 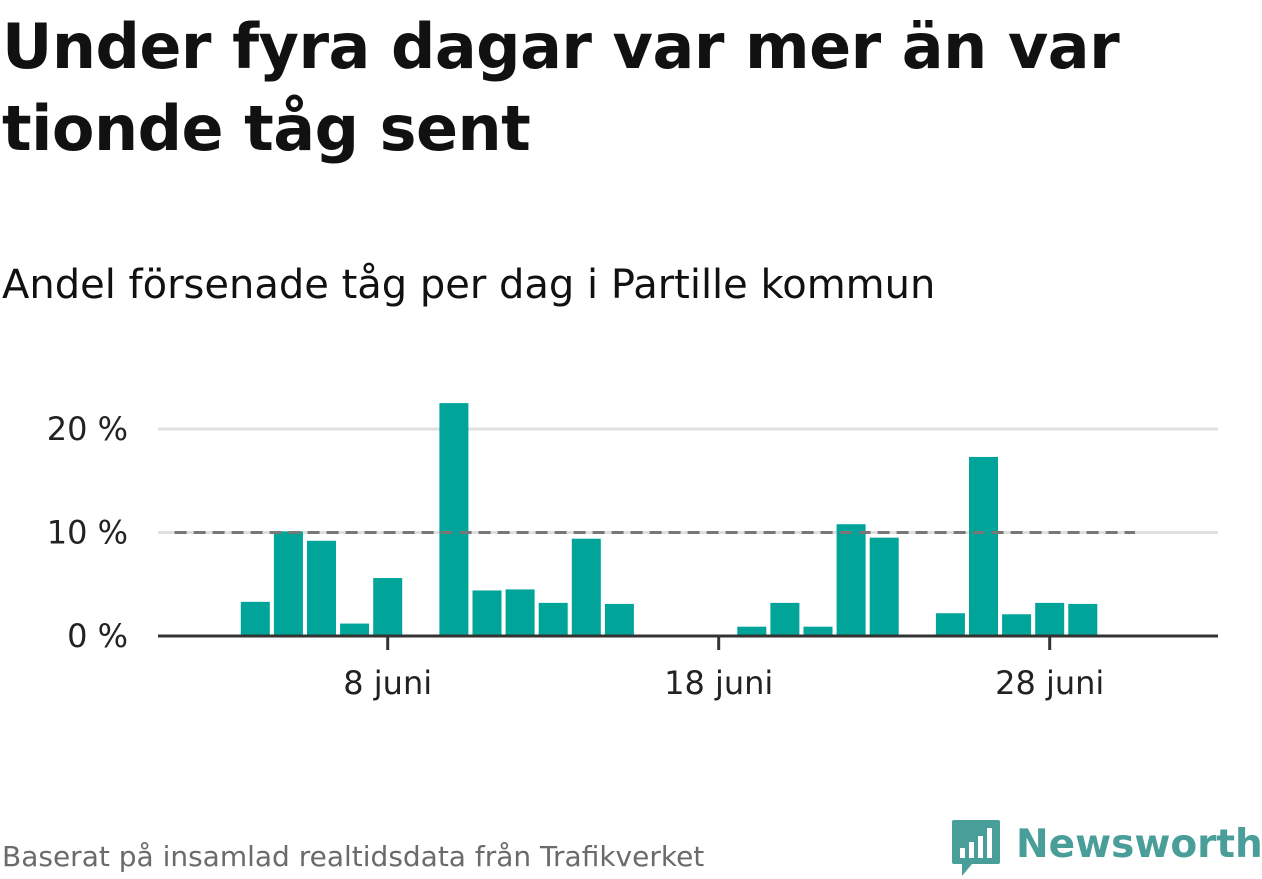 What do you see at coordinates (1139, 844) in the screenshot?
I see `brand-name: Newsworthy` at bounding box center [1139, 844].